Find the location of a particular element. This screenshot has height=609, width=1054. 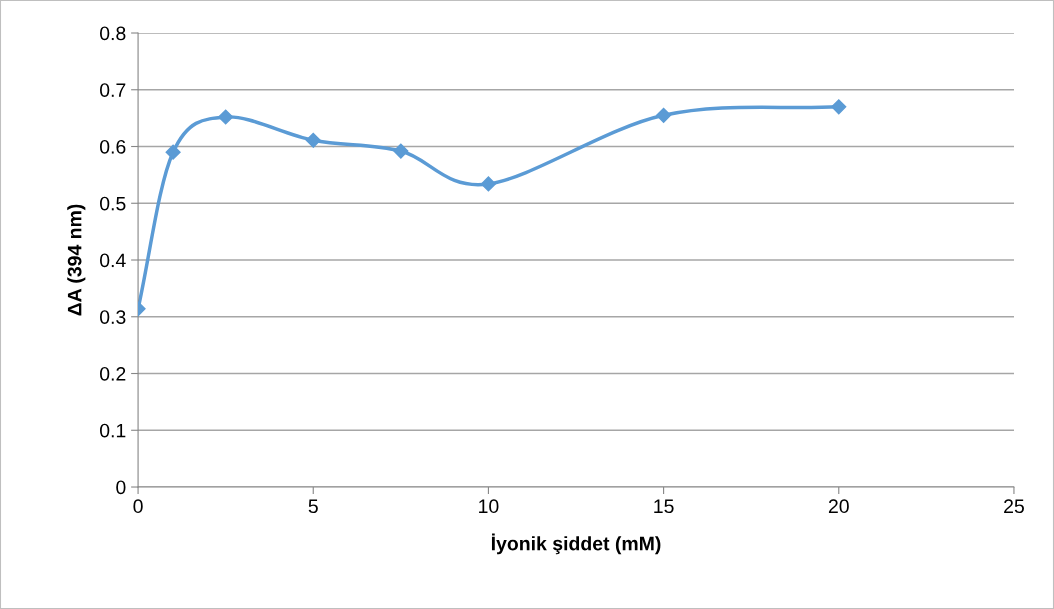

y-tick-label: 0.8 is located at coordinates (113, 33).